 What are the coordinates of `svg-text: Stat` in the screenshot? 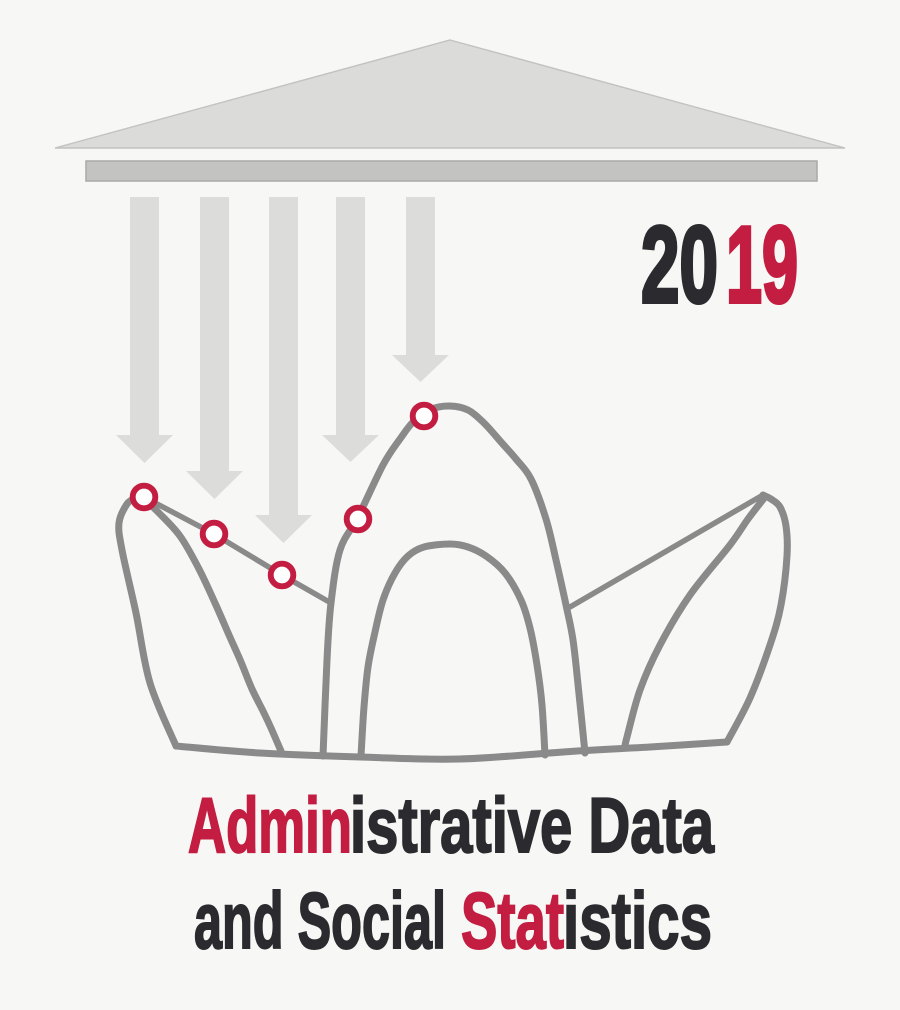 It's located at (512, 920).